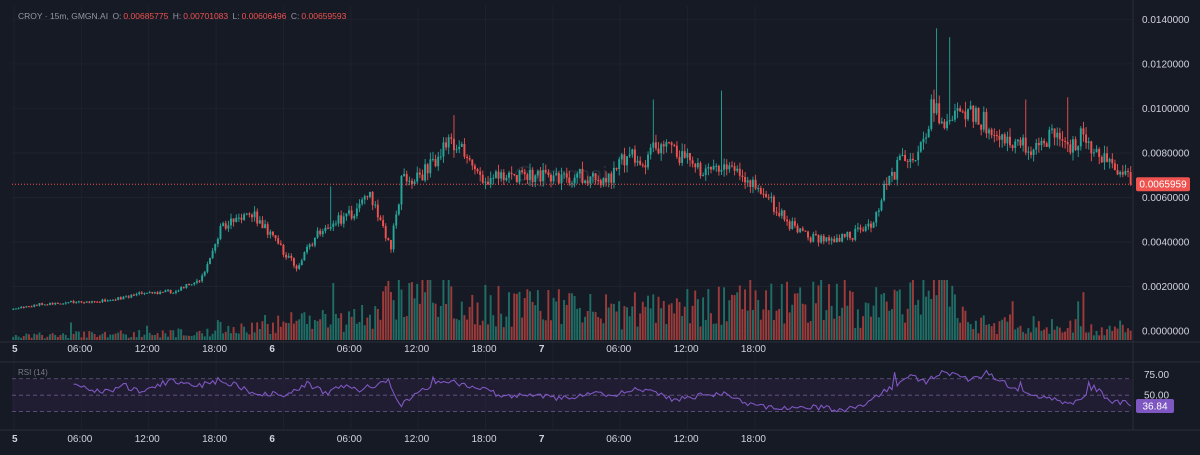 This screenshot has height=455, width=1200. Describe the element at coordinates (214, 349) in the screenshot. I see `time-tick-label: 18:00` at that location.